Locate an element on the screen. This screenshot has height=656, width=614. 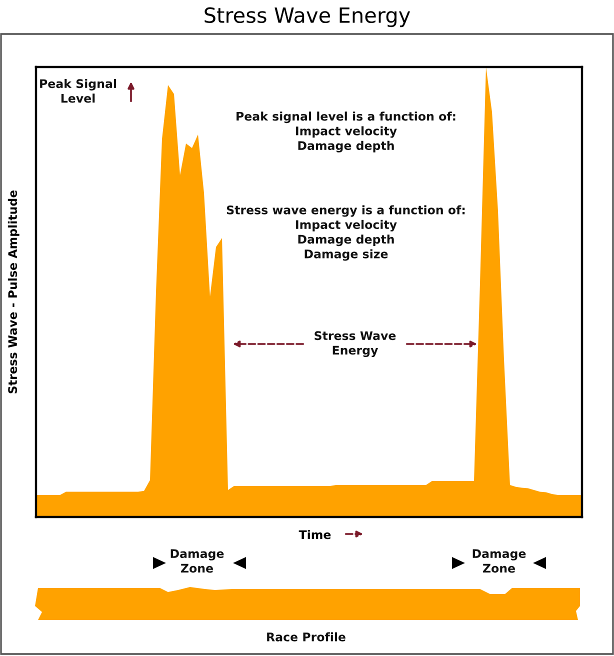
annotation: Peak signal level is a function of: Impact velocity Damage depth is located at coordinates (346, 132).